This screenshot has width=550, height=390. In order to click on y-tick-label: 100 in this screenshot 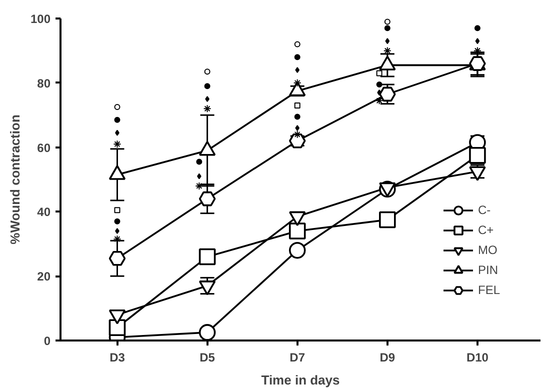, I will do `click(40, 19)`.